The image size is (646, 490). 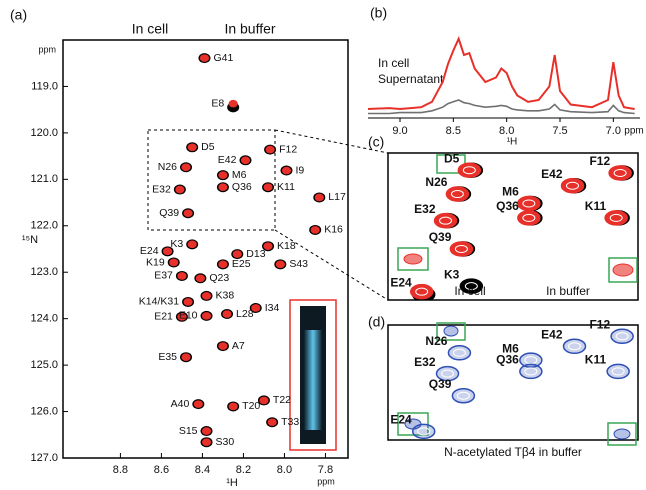 I want to click on y-tick-label: 125.0, so click(x=44, y=365).